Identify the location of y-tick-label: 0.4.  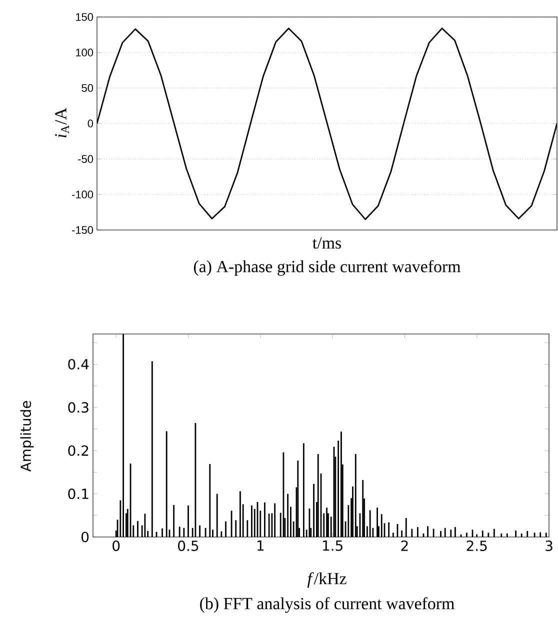
(78, 364).